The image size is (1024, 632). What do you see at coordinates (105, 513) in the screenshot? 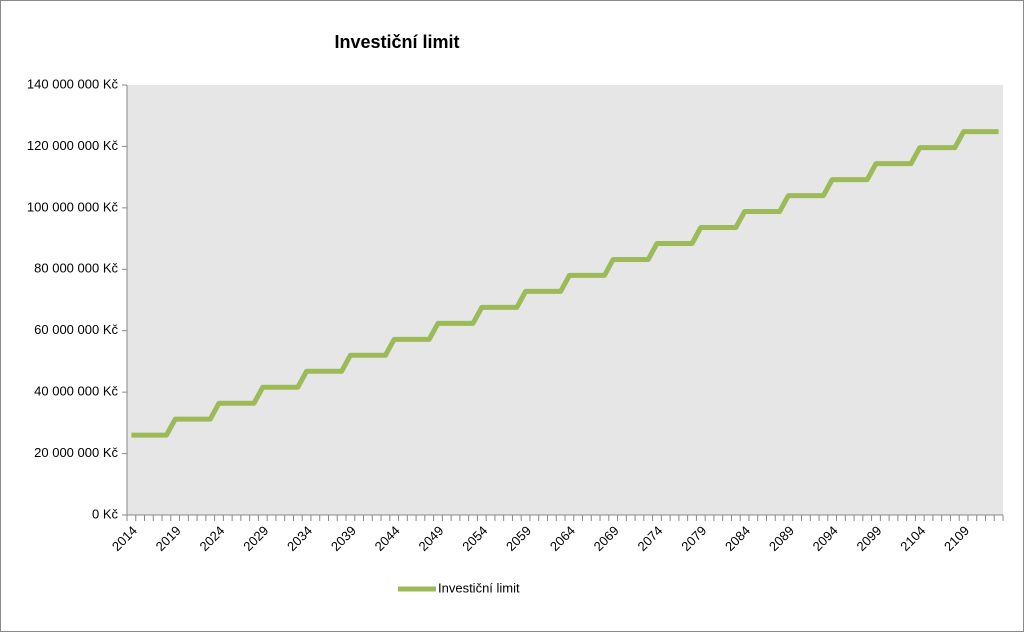
I see `y-tick-label: 0 Kč` at bounding box center [105, 513].